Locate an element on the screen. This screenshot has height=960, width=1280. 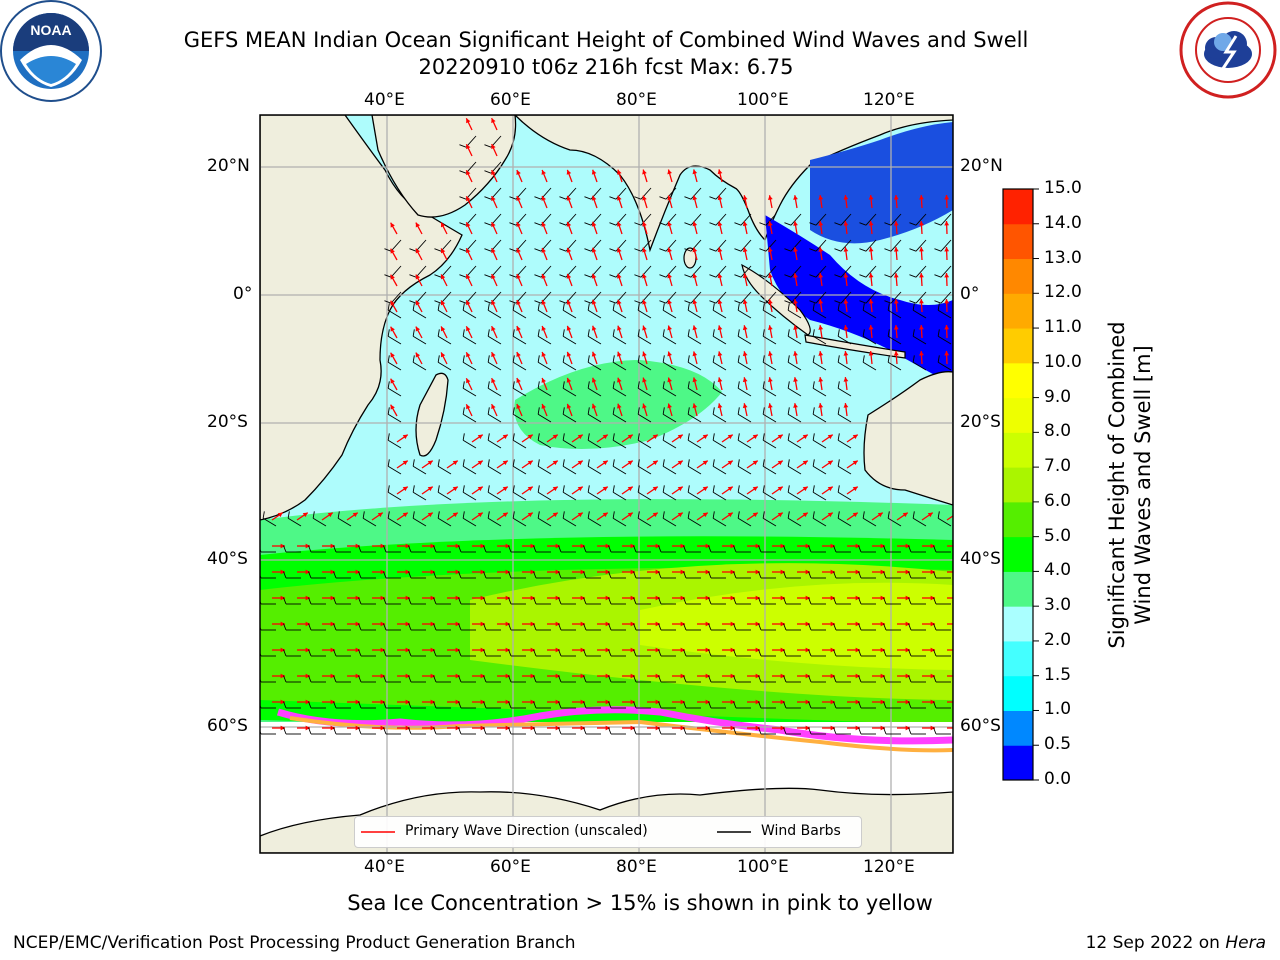
colorbar-label-line1: Significant Height of Combined is located at coordinates (1117, 485).